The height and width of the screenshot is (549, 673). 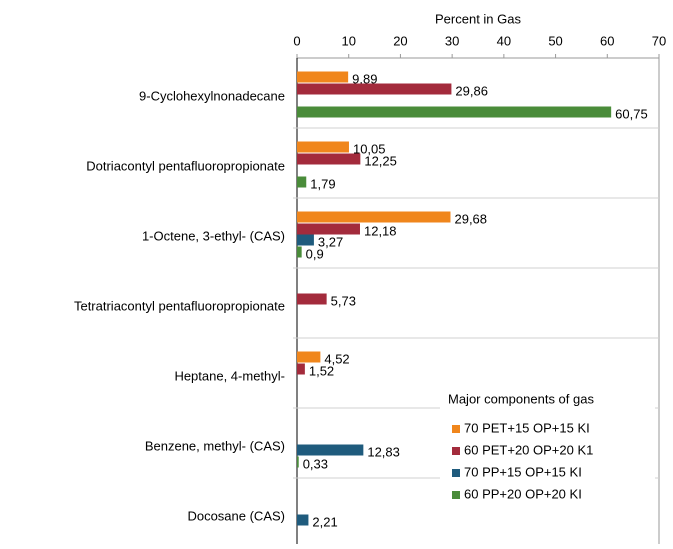 What do you see at coordinates (380, 230) in the screenshot?
I see `value-label: 12,18` at bounding box center [380, 230].